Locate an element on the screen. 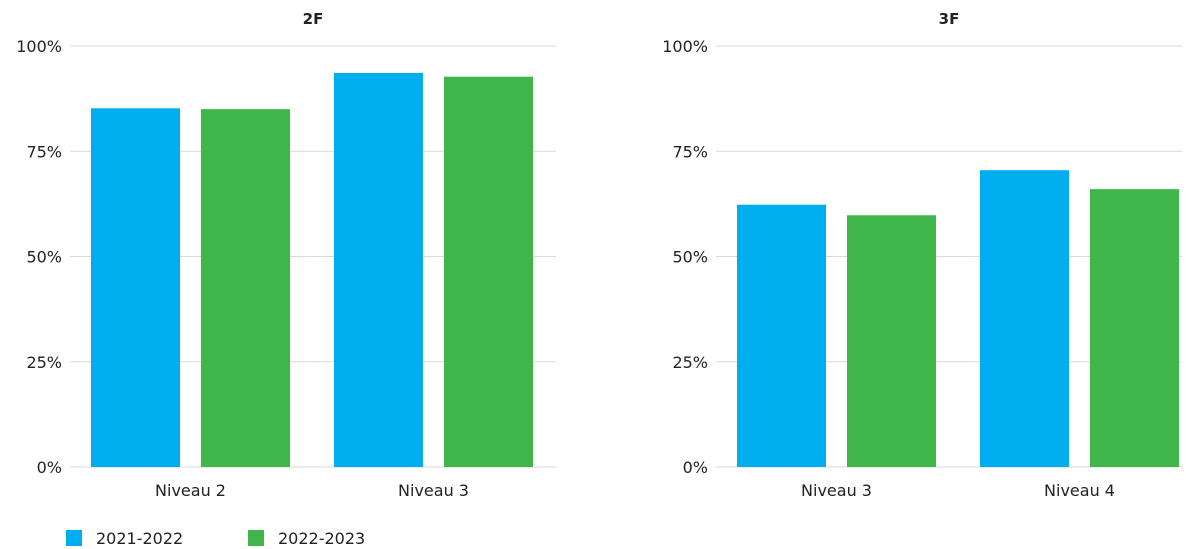  chart-title: 2F is located at coordinates (313, 19).